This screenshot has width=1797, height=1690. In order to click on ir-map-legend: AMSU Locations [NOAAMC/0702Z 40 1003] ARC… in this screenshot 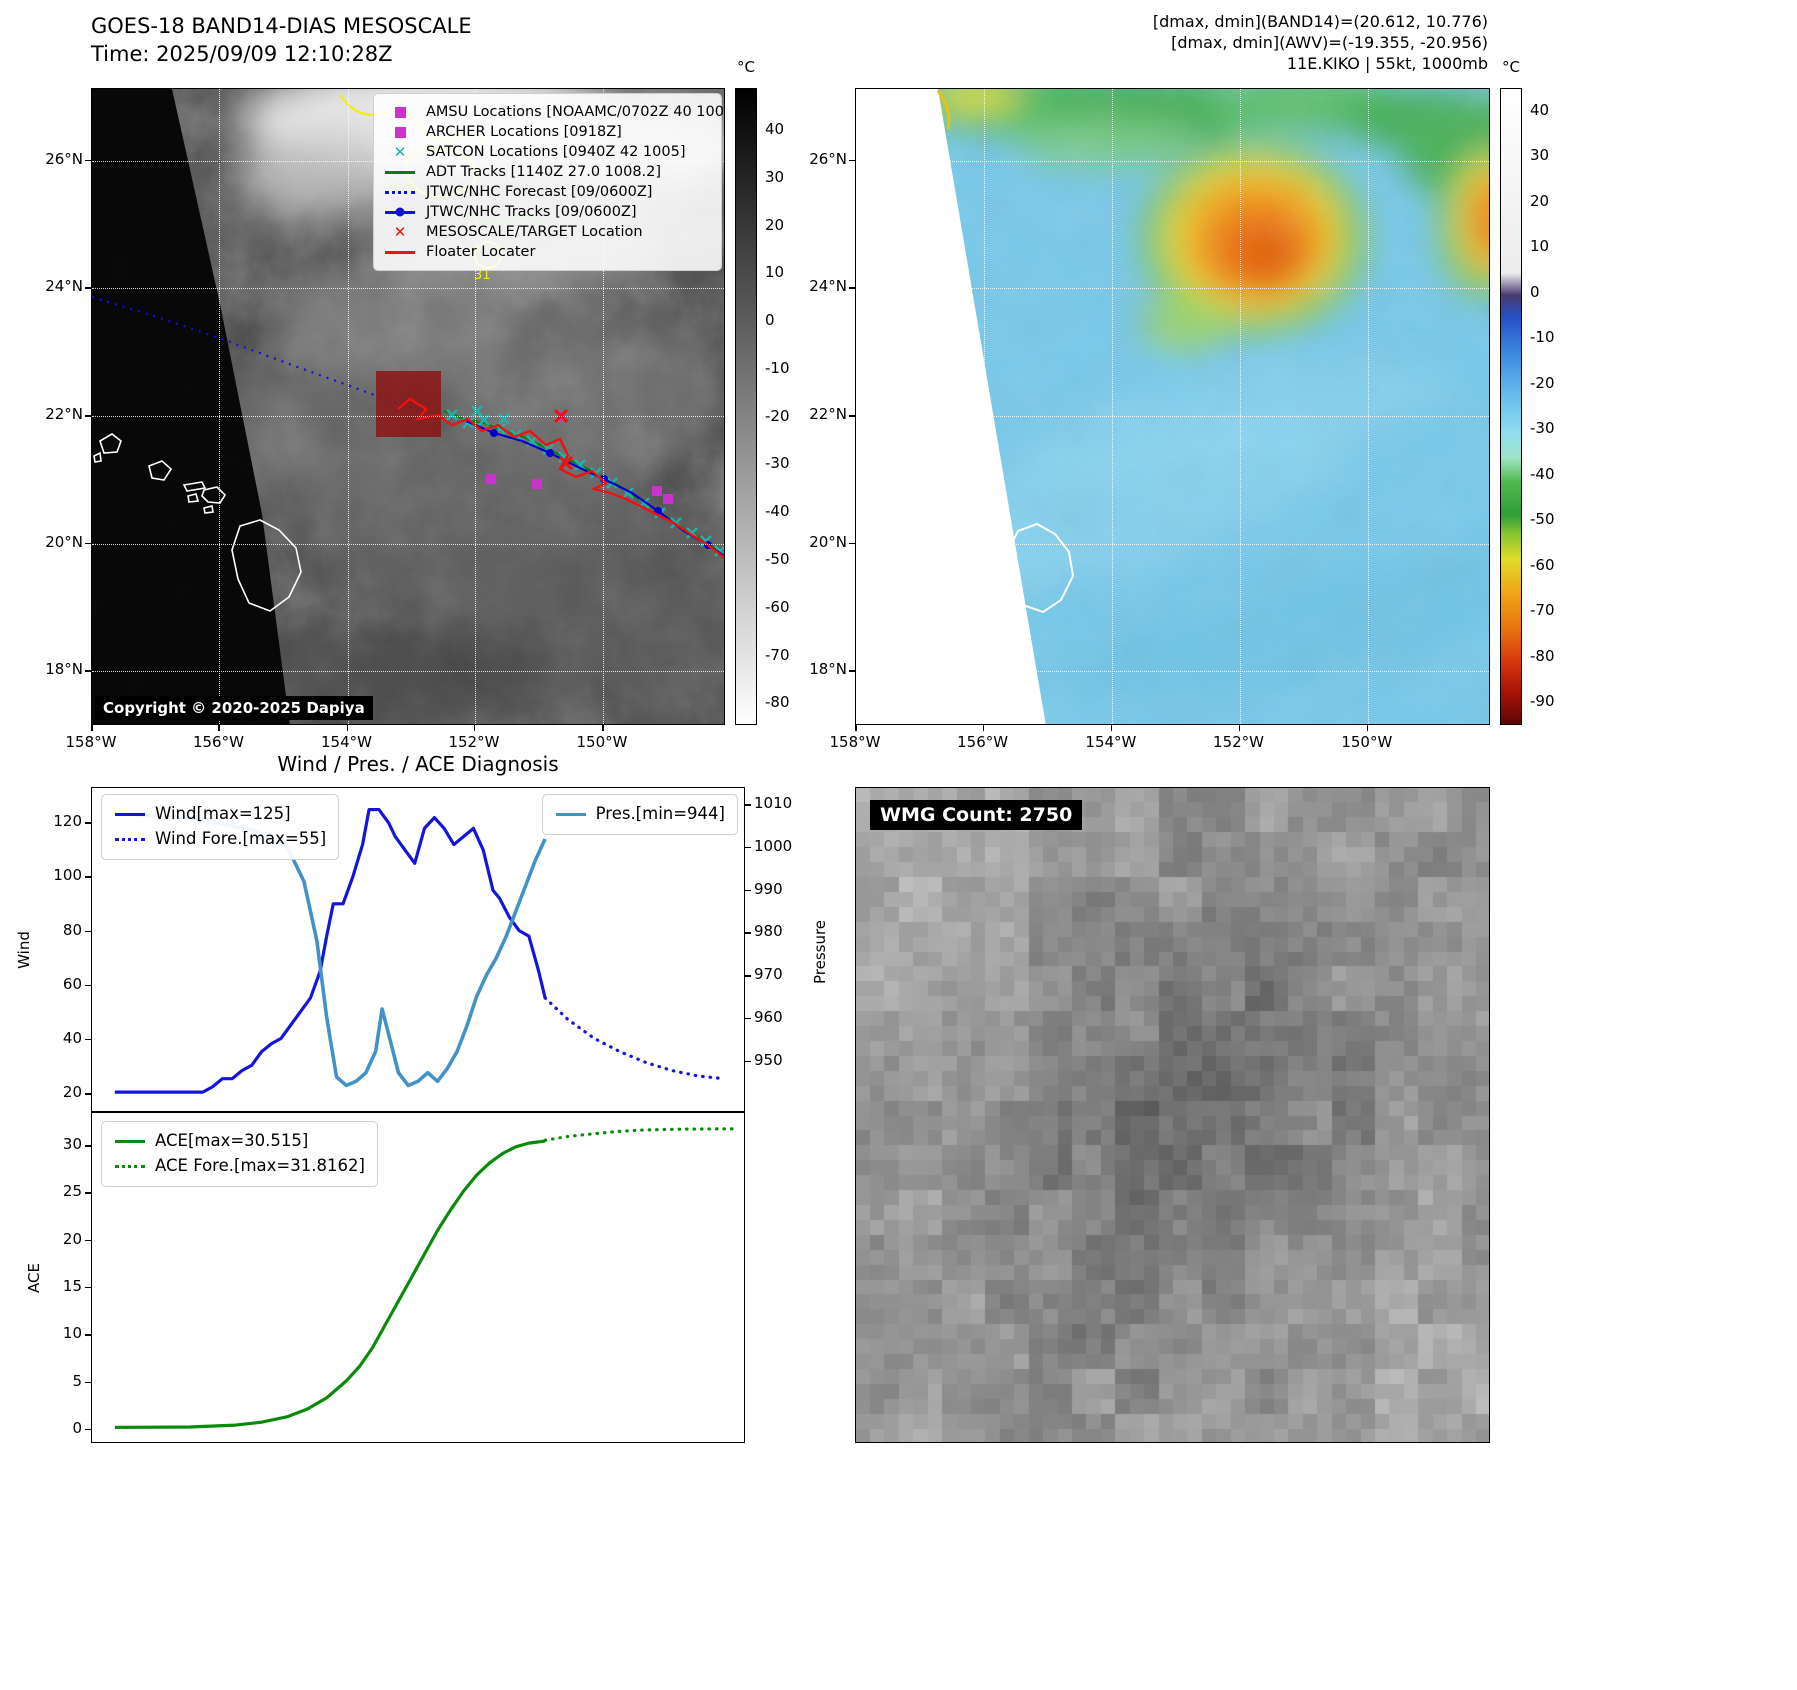, I will do `click(548, 182)`.